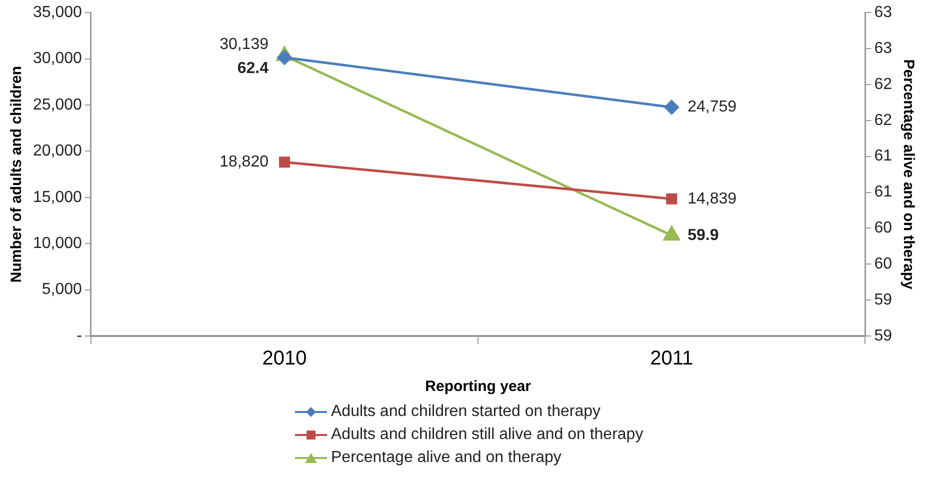 This screenshot has width=927, height=485. I want to click on legend-label: Adults and children still alive and on therapy, so click(487, 435).